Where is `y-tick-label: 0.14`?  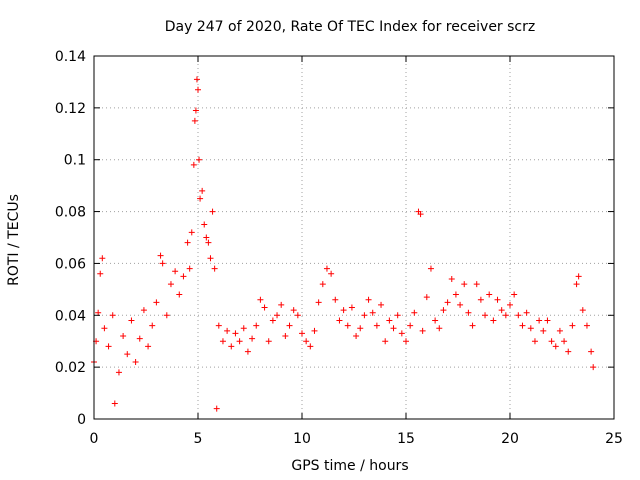 y-tick-label: 0.14 is located at coordinates (70, 57).